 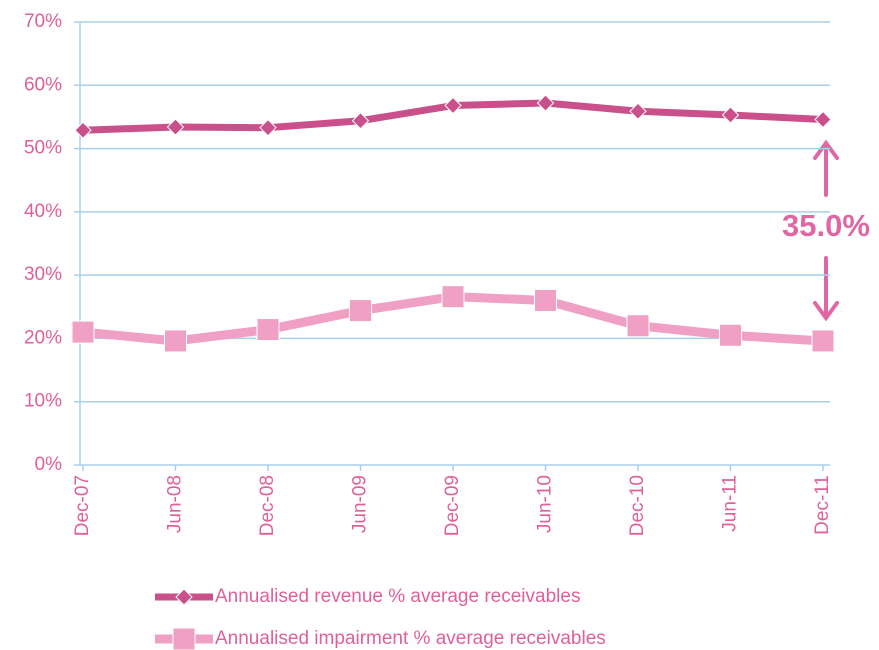 What do you see at coordinates (43, 274) in the screenshot?
I see `y-tick-label: 30%` at bounding box center [43, 274].